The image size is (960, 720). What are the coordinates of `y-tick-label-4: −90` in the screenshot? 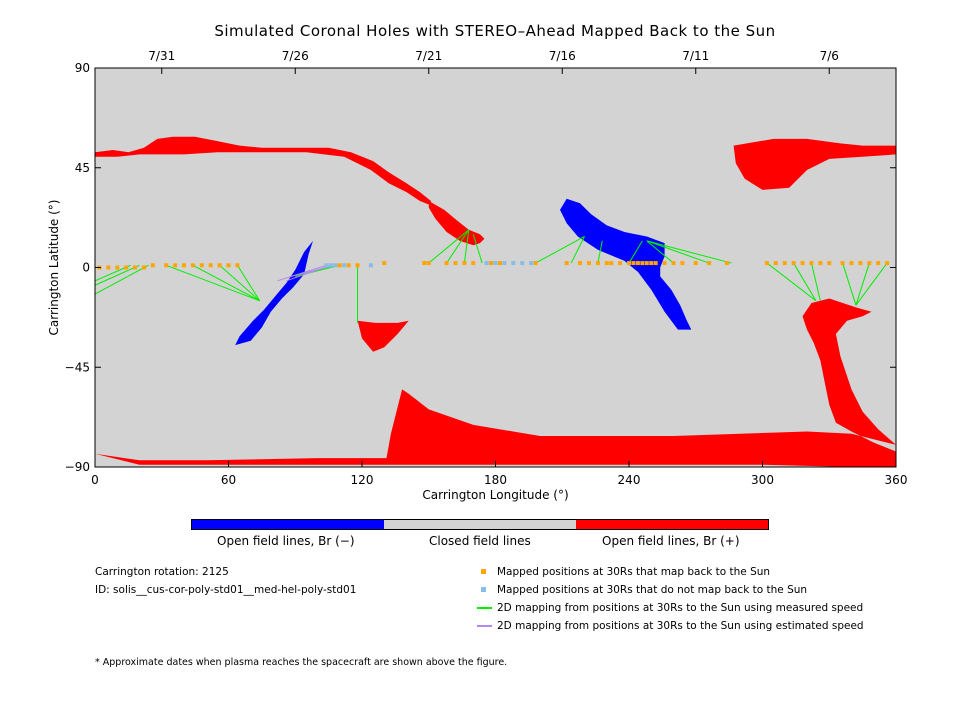 It's located at (77, 467).